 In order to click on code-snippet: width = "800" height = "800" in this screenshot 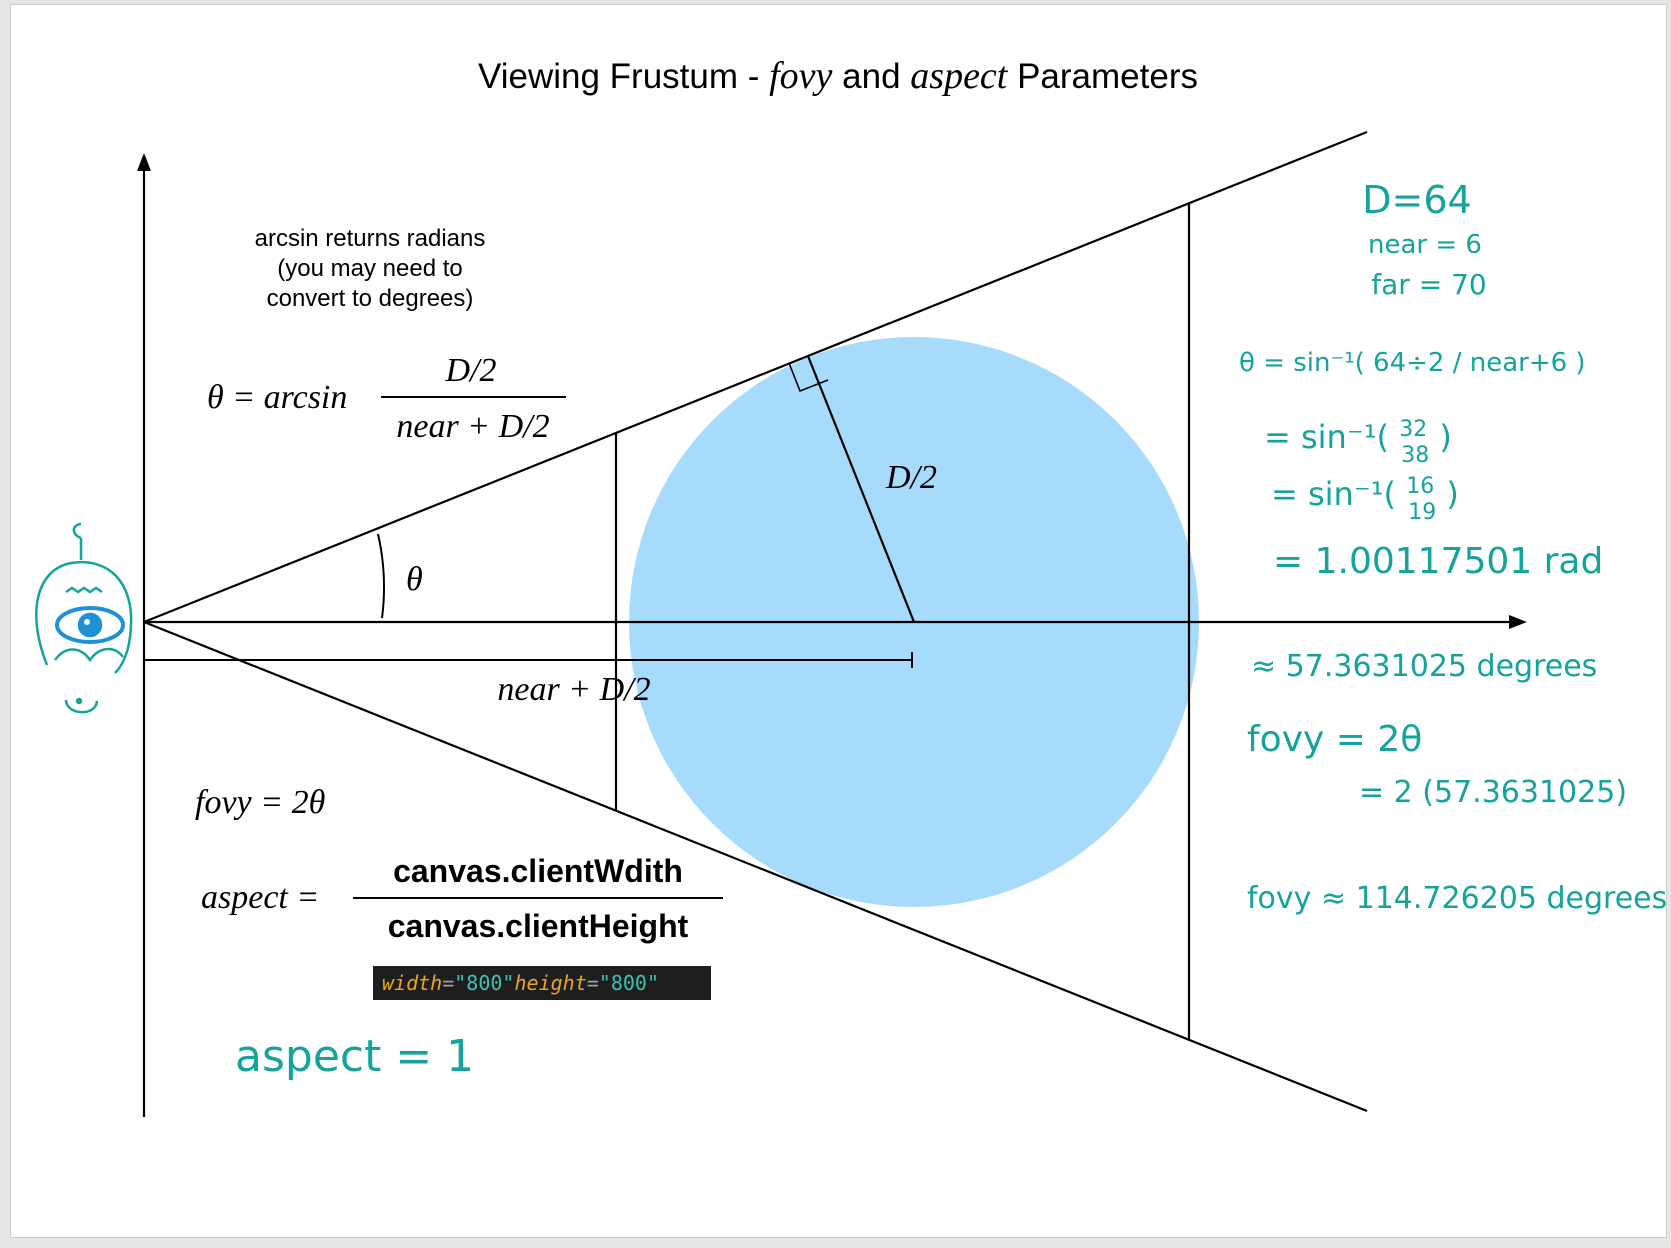, I will do `click(542, 983)`.